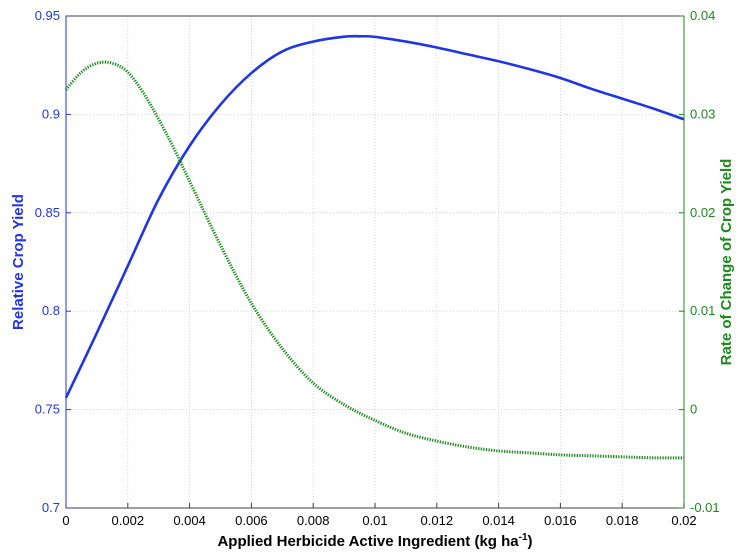  What do you see at coordinates (560, 520) in the screenshot?
I see `x-tick-label: 0.016` at bounding box center [560, 520].